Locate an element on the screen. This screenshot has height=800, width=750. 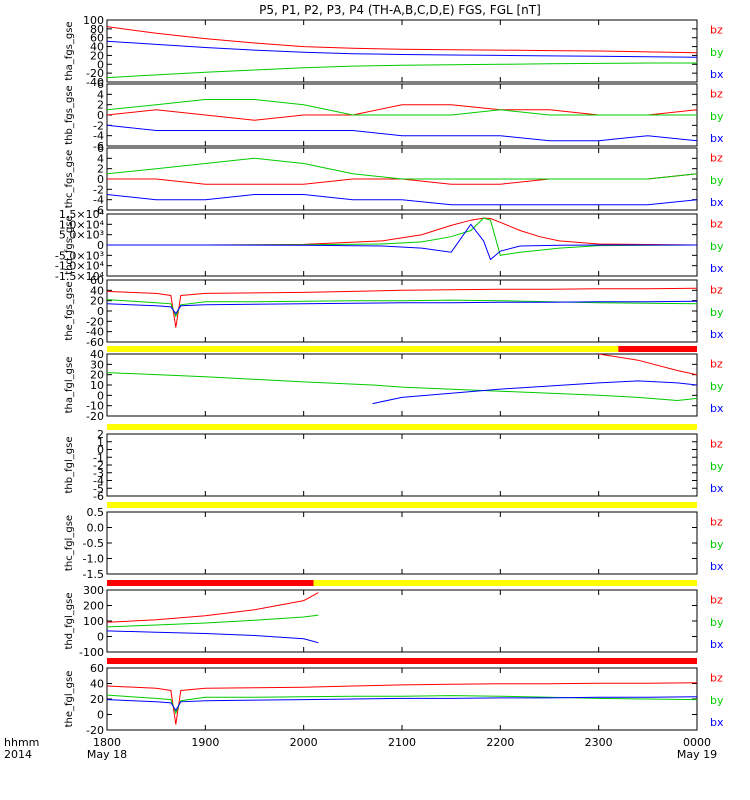
panel-thd_fgl_gse: 300 200 100 0 -100 thd_fgl_gse bz by bx is located at coordinates (394, 621).